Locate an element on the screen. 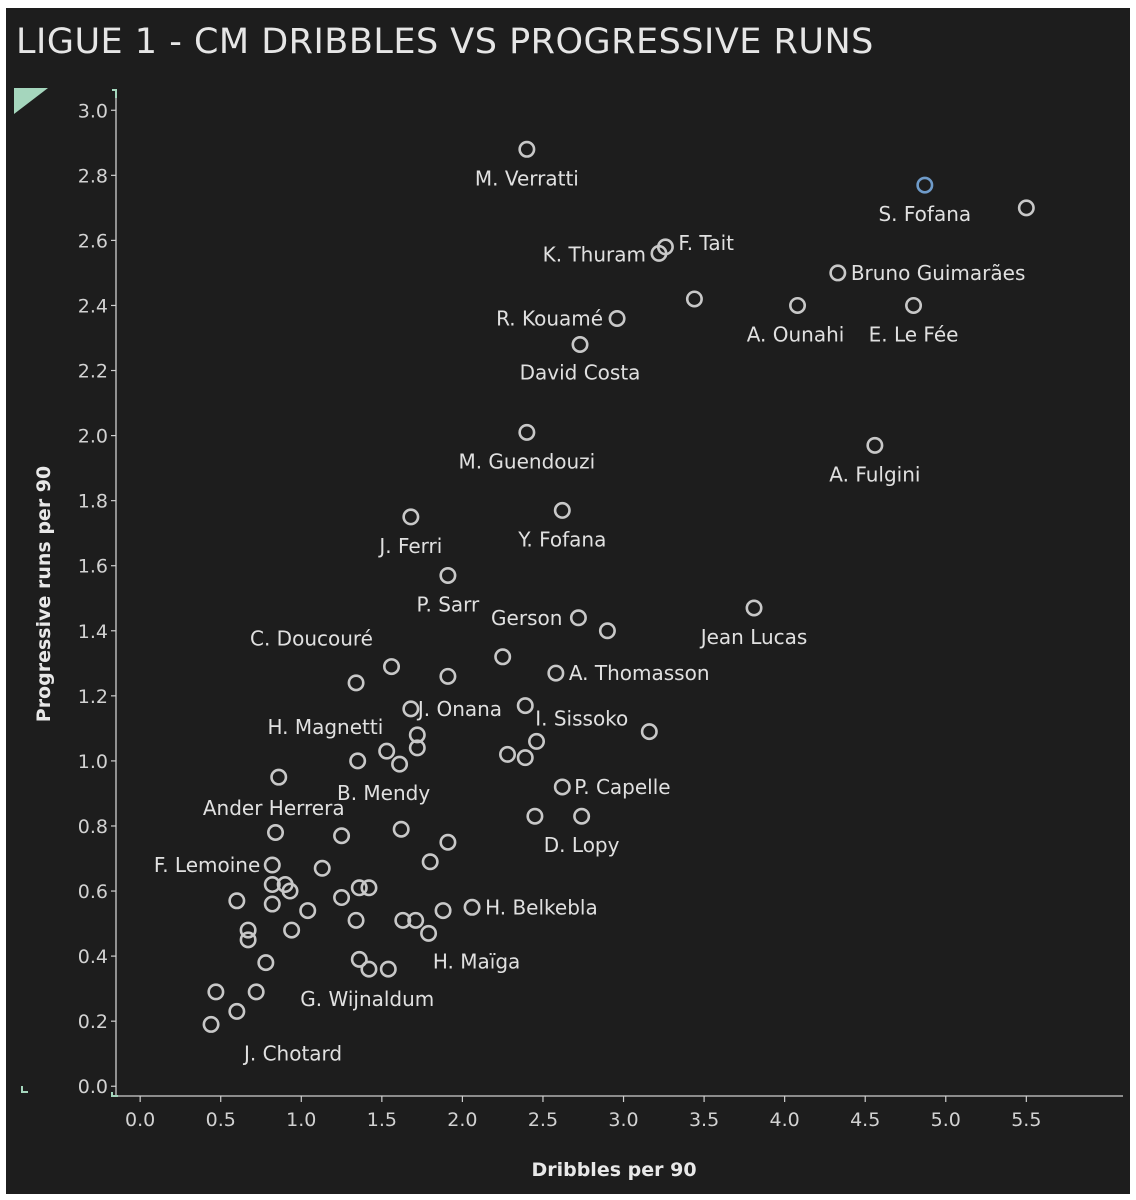 This screenshot has width=1136, height=1200. x-tick-label: 5.0 is located at coordinates (946, 1120).